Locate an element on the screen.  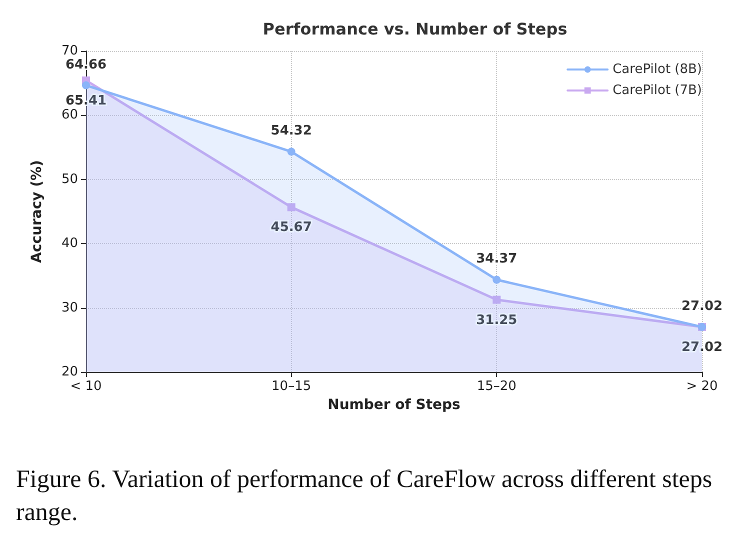
legend-label: CarePilot (7B) is located at coordinates (657, 90).